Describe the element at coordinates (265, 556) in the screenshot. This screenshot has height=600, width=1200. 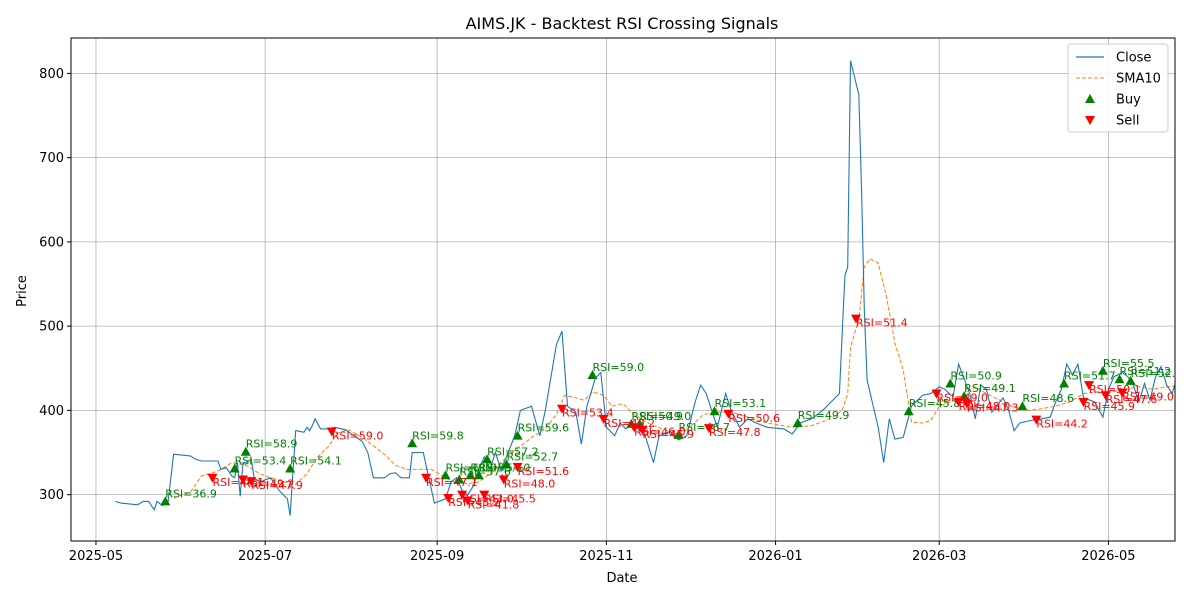
I see `x-tick-label: 2025-07` at that location.